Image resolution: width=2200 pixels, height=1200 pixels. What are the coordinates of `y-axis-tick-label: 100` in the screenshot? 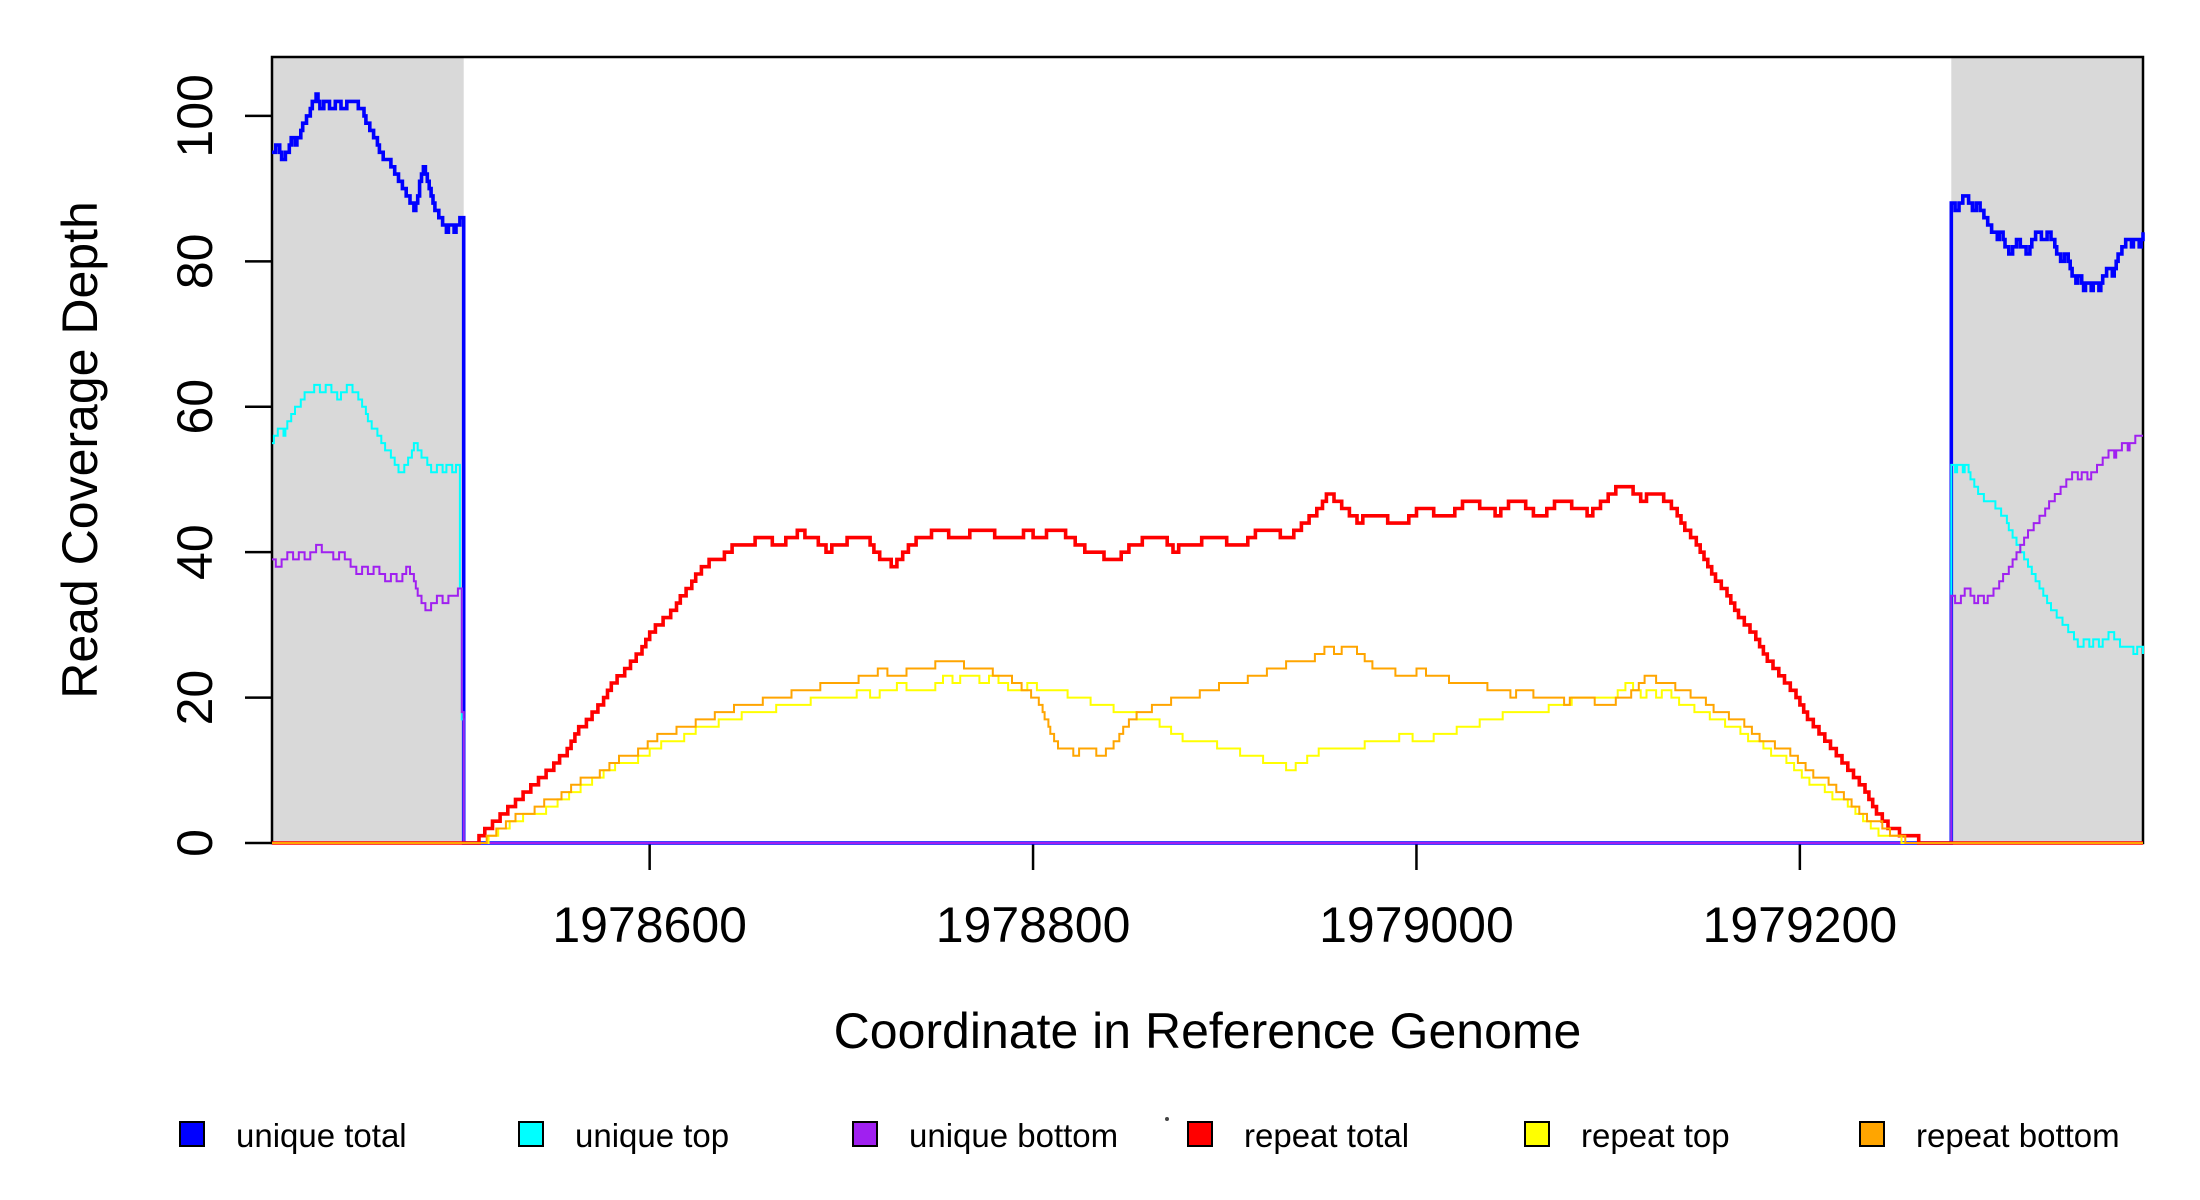 It's located at (195, 115).